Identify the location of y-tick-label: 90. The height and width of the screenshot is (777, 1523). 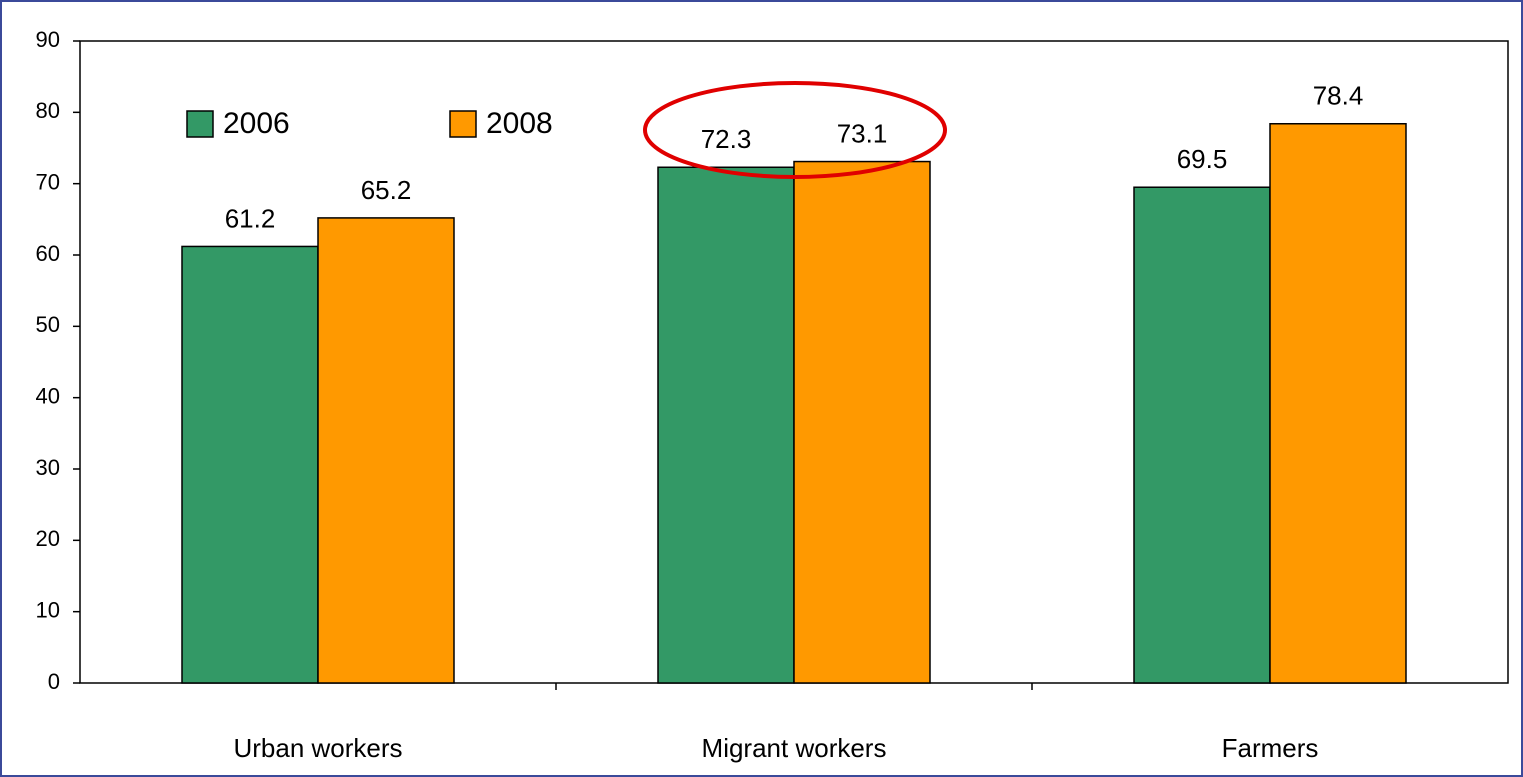
(48, 39).